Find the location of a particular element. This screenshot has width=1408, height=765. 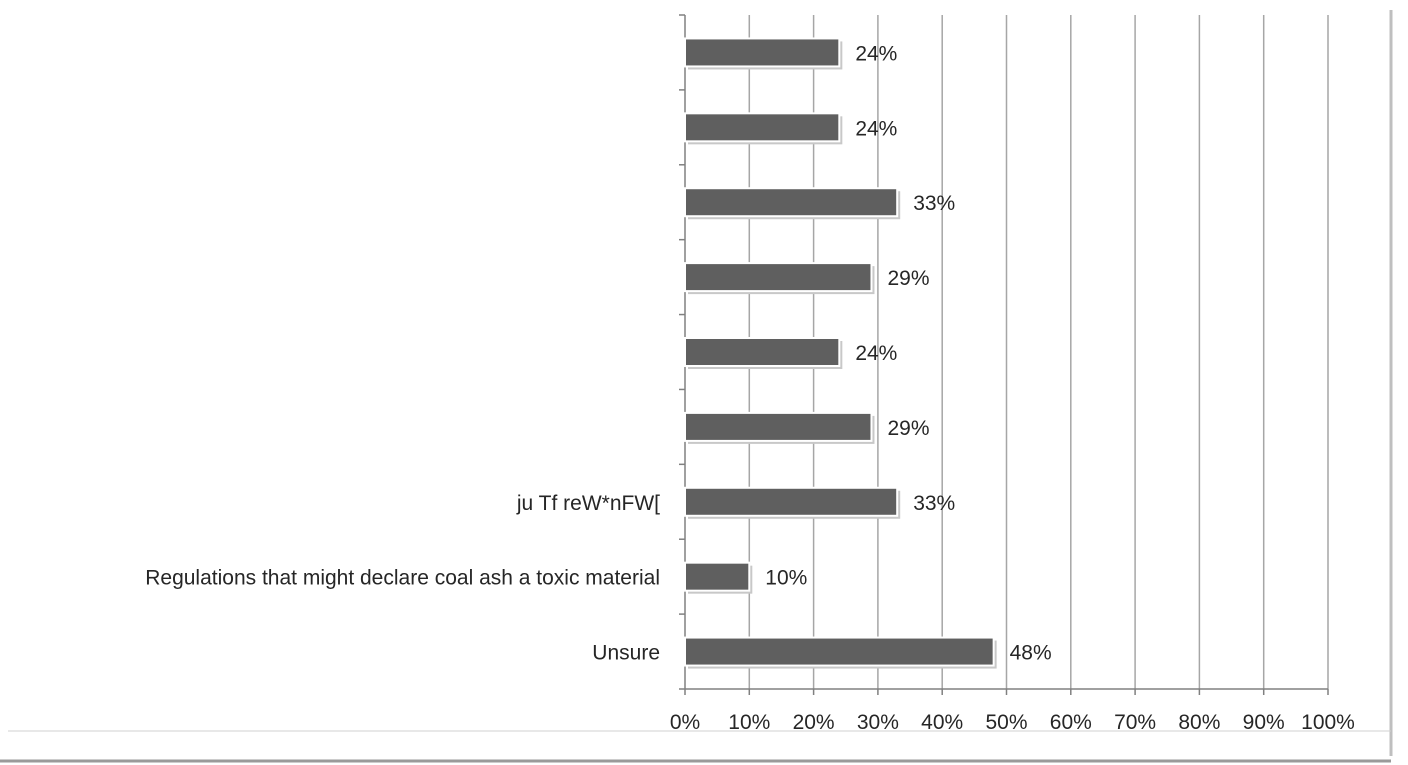

x-tick-label: 70% is located at coordinates (1135, 722).